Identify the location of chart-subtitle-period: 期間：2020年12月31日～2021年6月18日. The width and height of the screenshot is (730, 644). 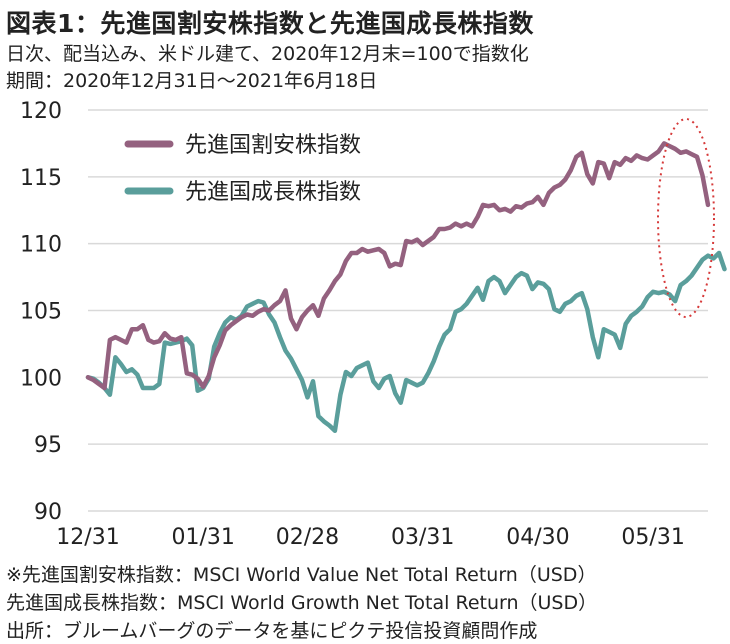
(192, 81).